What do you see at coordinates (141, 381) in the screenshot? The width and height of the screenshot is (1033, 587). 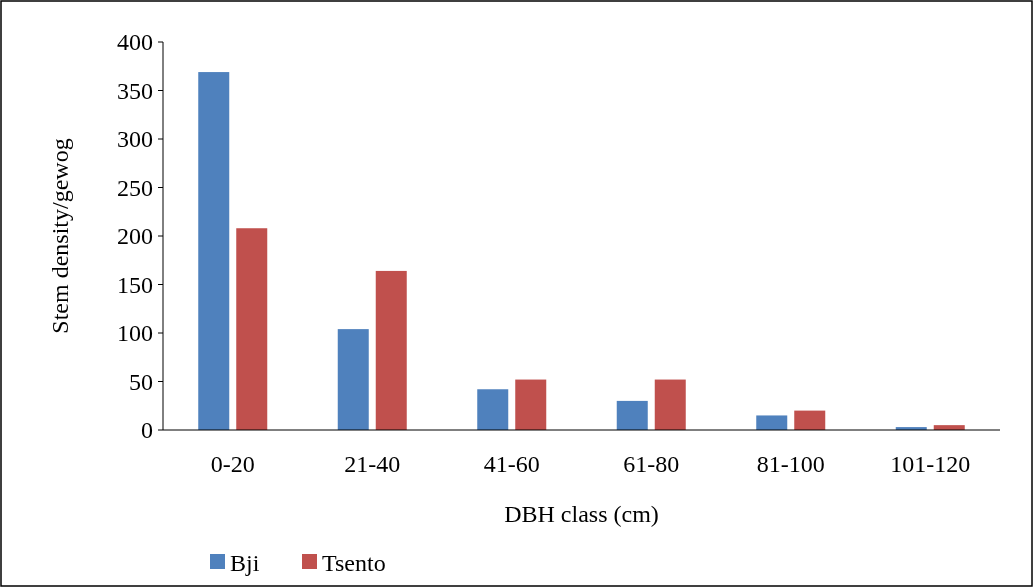 I see `y-tick-label: 50` at bounding box center [141, 381].